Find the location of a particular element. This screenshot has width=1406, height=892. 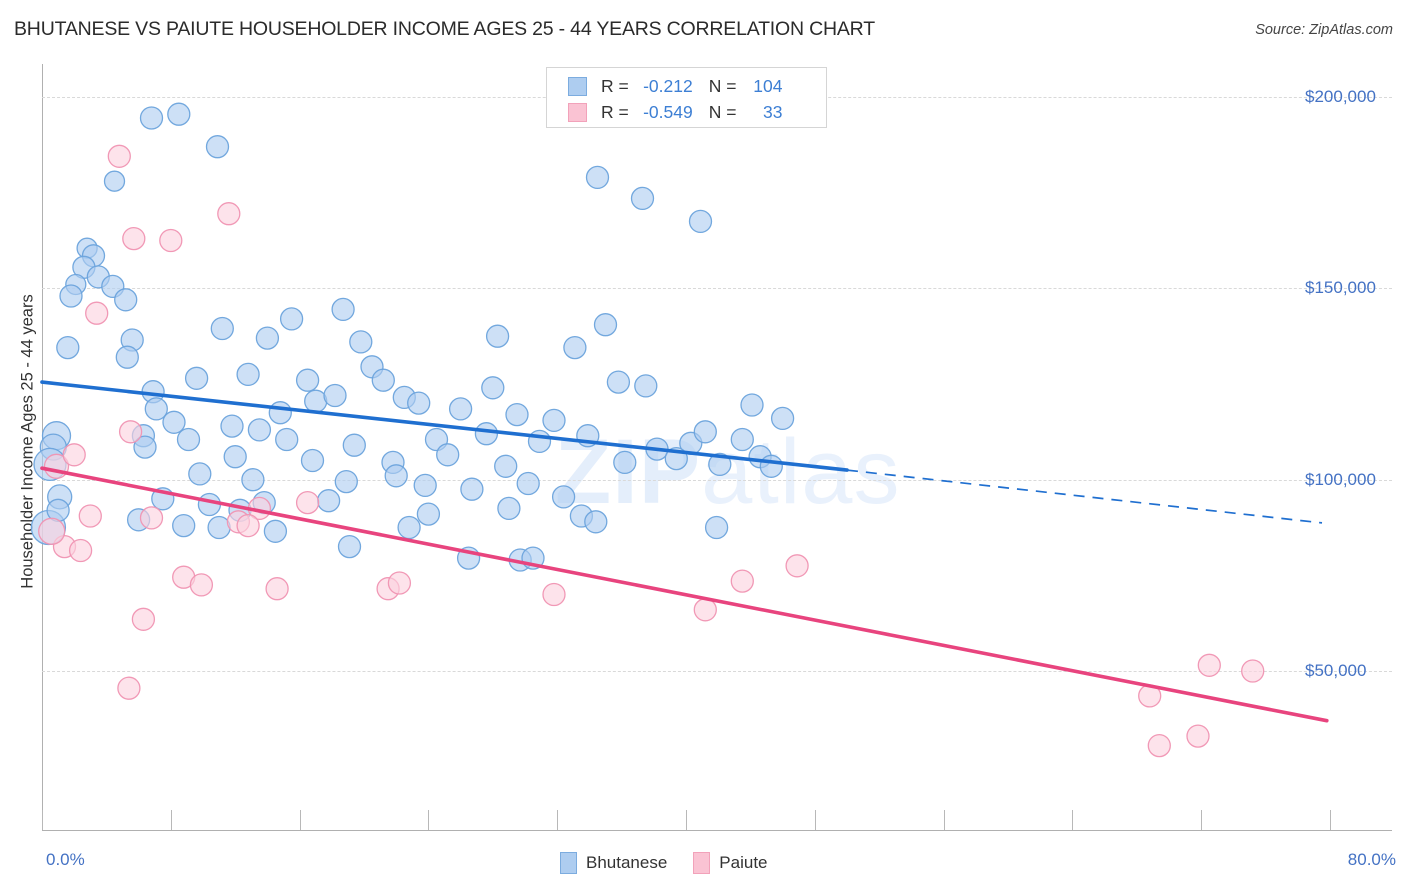

stats-n-value-paiute: 33 is located at coordinates (773, 111).